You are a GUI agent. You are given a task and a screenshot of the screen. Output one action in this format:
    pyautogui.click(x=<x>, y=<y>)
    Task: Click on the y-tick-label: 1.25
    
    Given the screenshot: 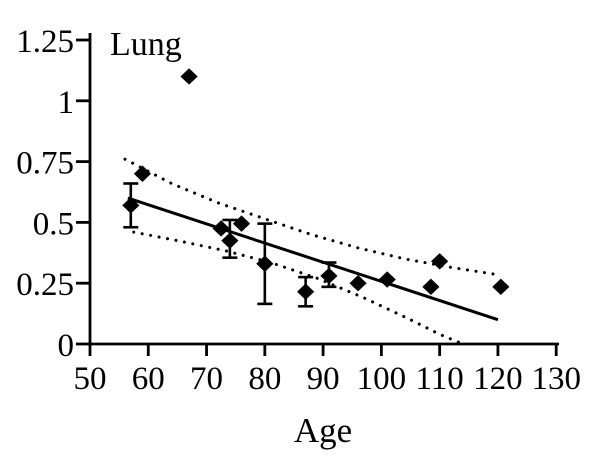 What is the action you would take?
    pyautogui.click(x=45, y=42)
    